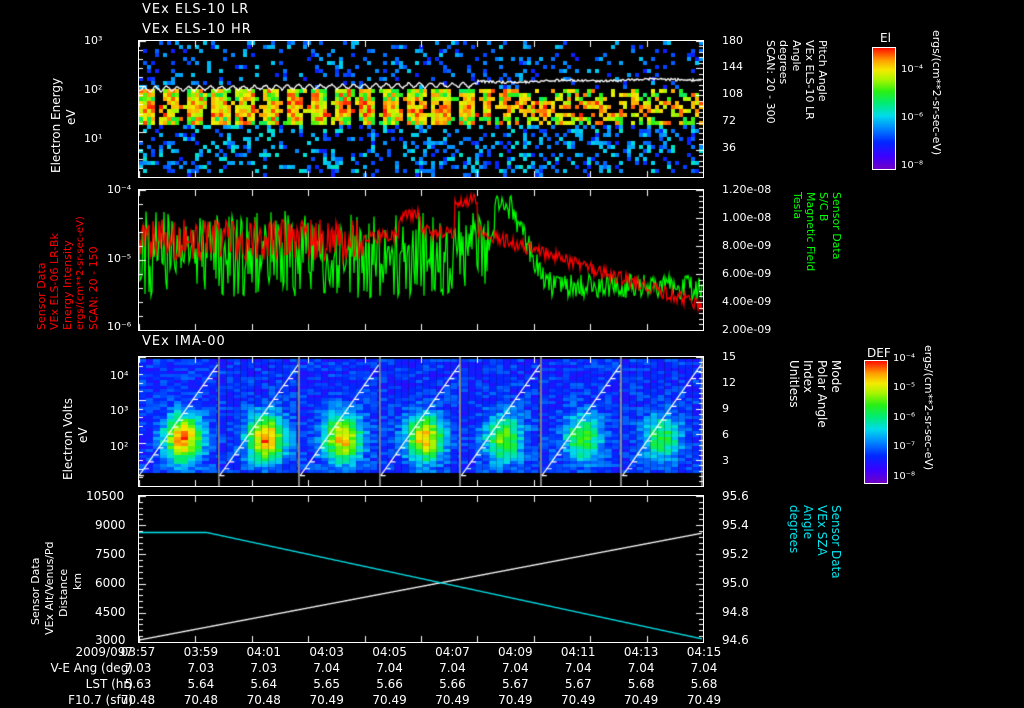  Describe the element at coordinates (110, 525) in the screenshot. I see `panel4-ytick-1: 9000` at that location.